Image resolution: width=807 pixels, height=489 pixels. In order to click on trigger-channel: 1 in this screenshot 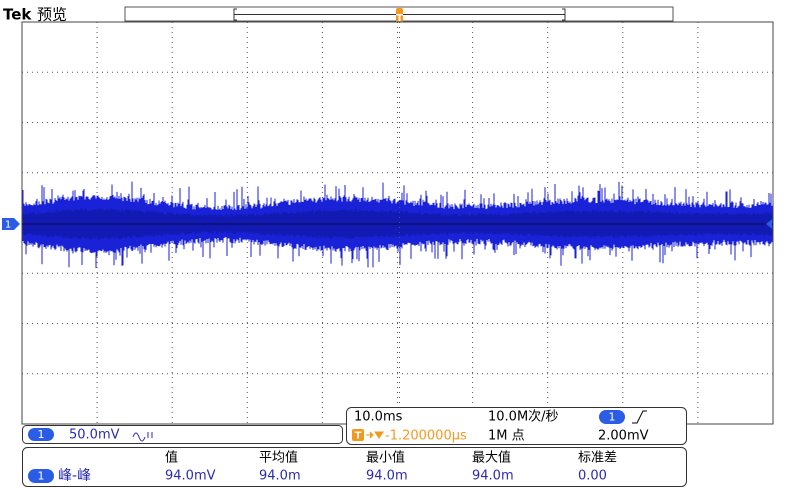, I will do `click(612, 417)`.